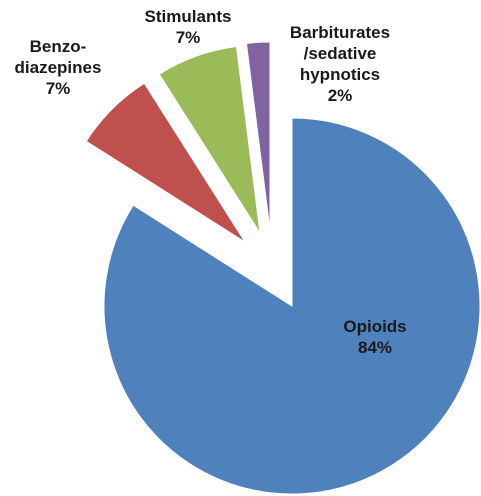 Image resolution: width=481 pixels, height=496 pixels. Describe the element at coordinates (188, 27) in the screenshot. I see `slice-label: Stimulants 7%` at that location.